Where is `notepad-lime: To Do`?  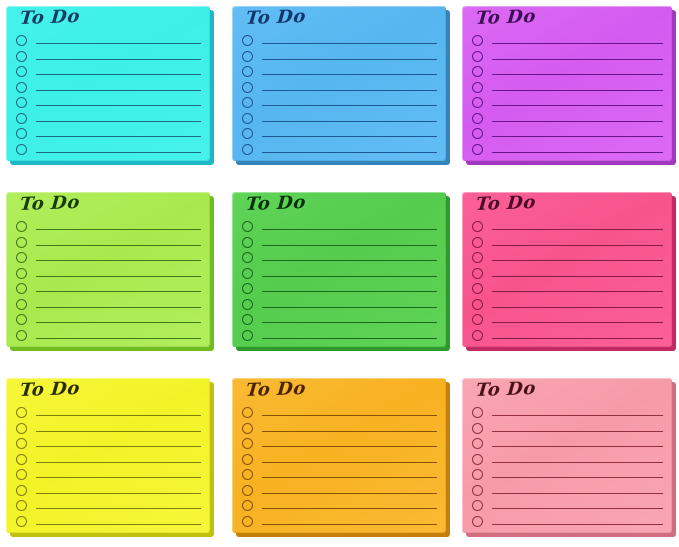 notepad-lime: To Do is located at coordinates (110, 271).